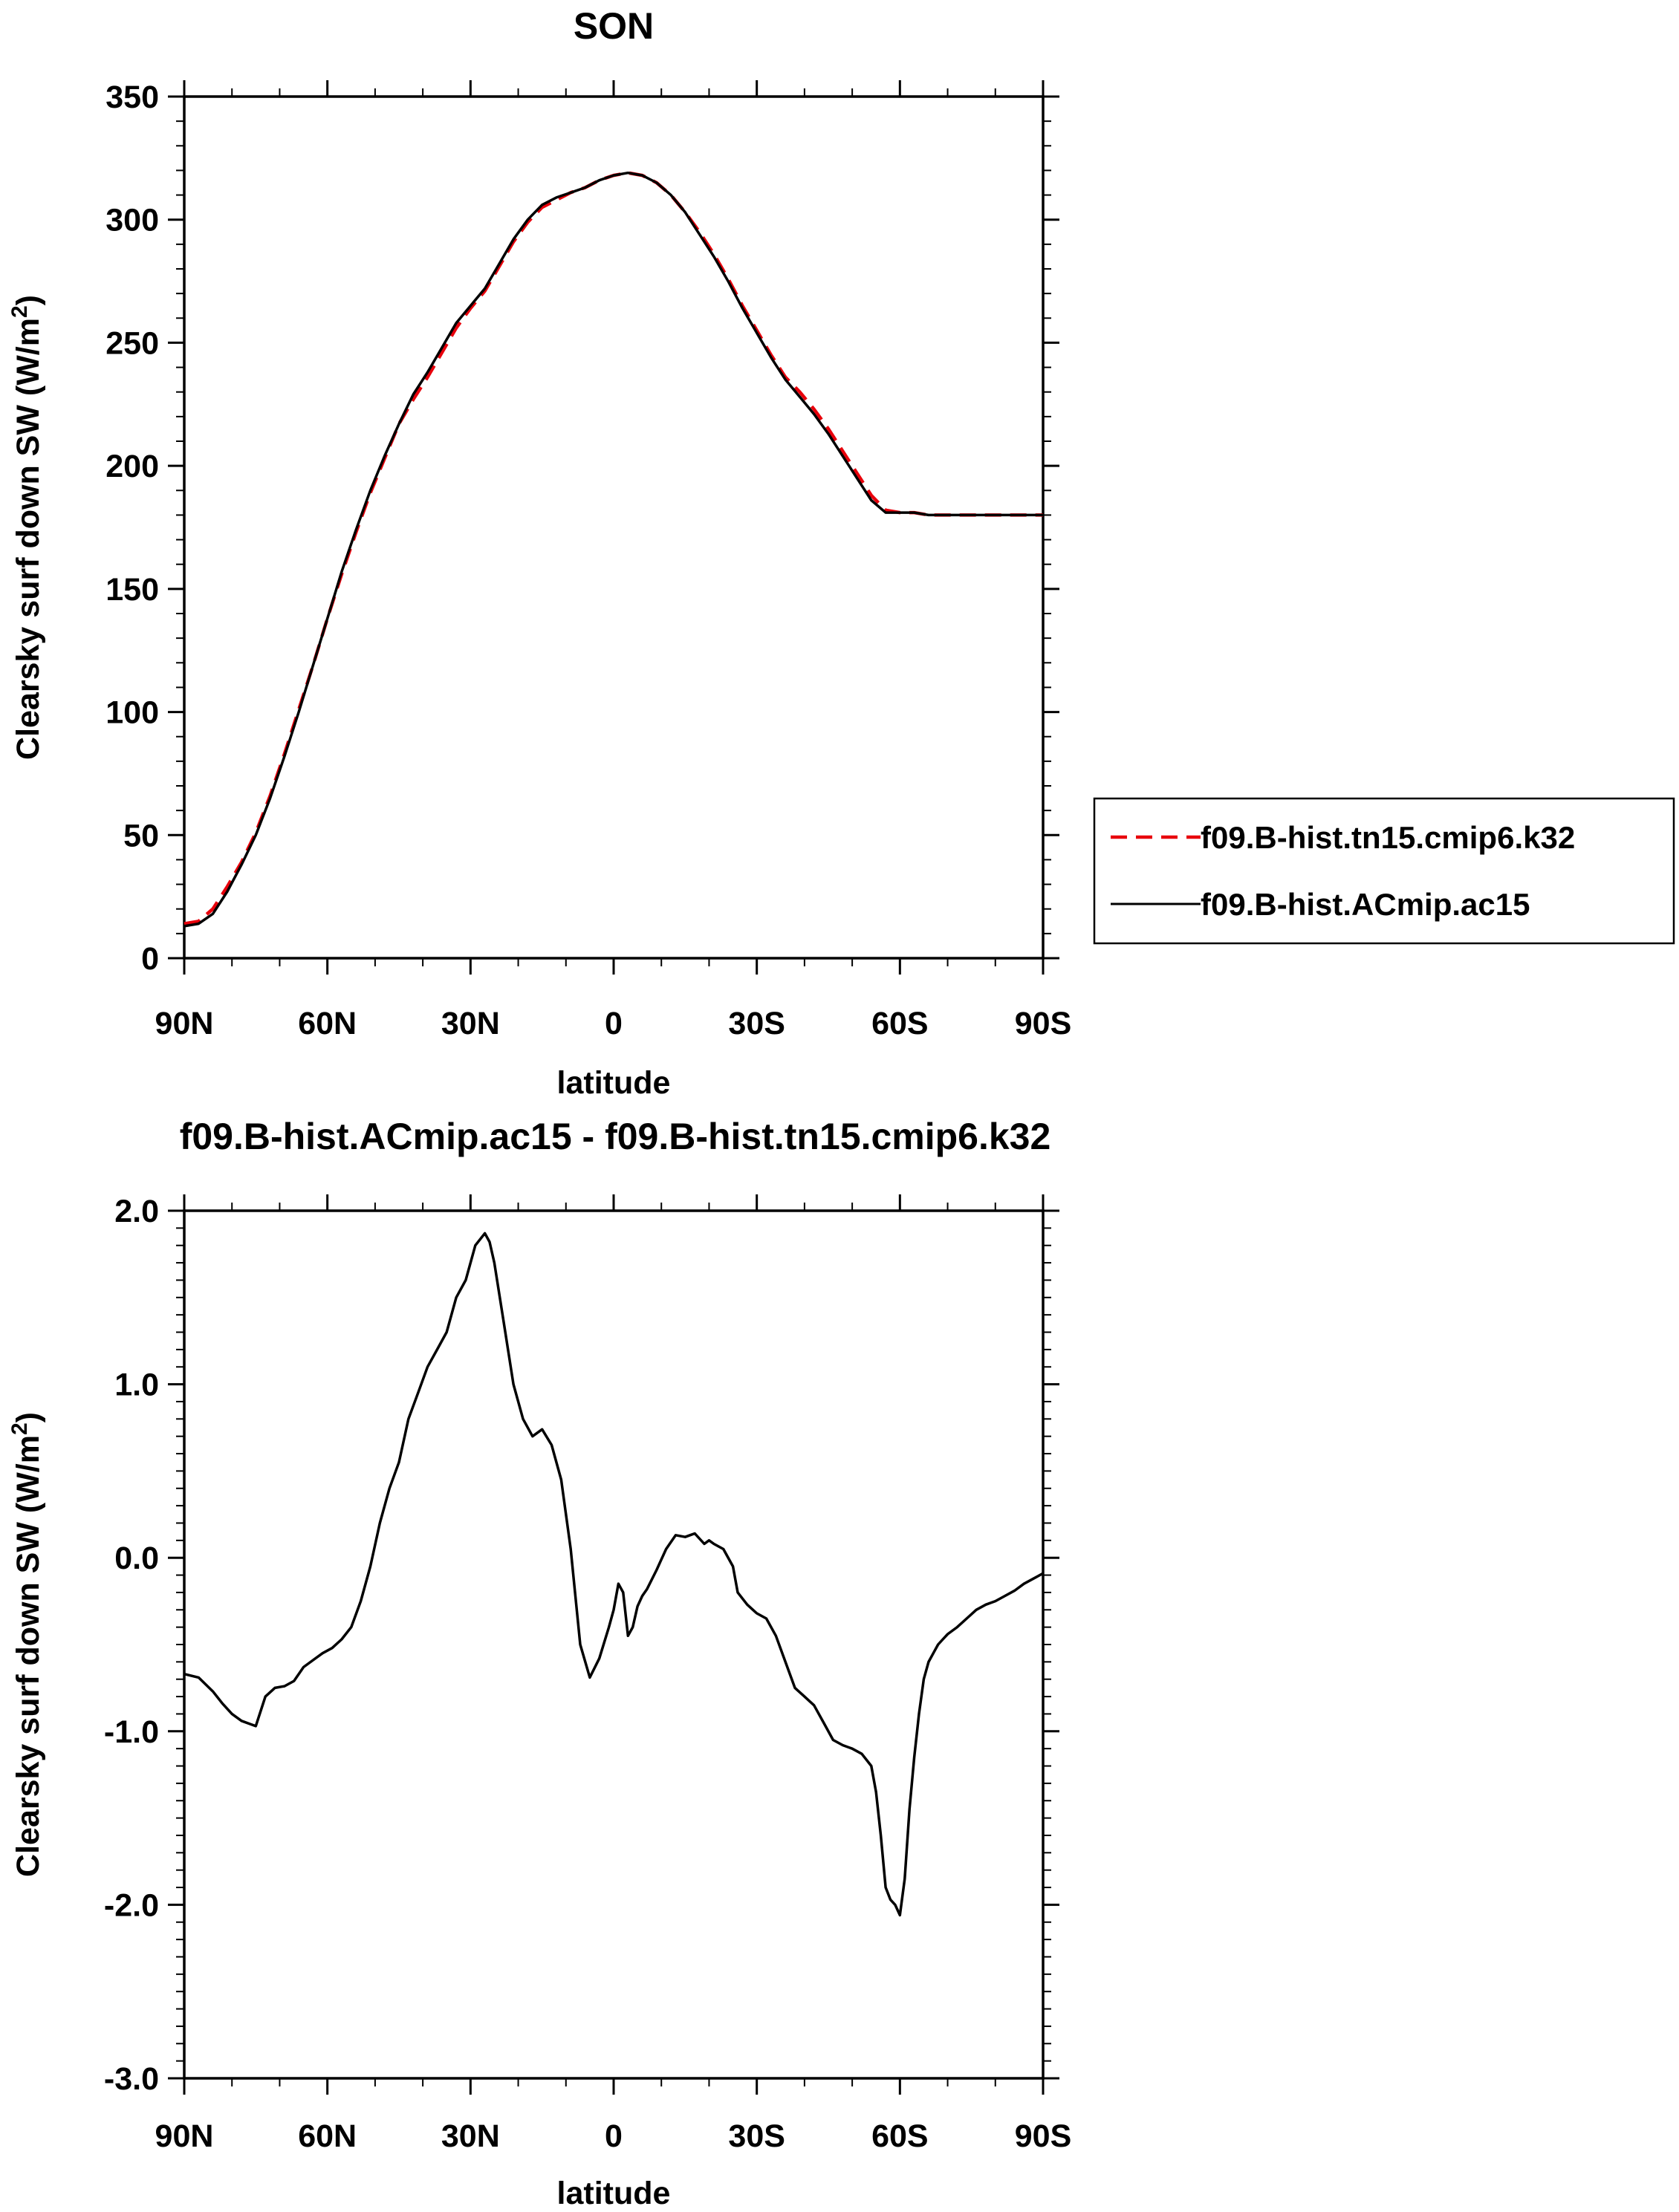 This screenshot has width=1679, height=2212. I want to click on legend-box, so click(1384, 871).